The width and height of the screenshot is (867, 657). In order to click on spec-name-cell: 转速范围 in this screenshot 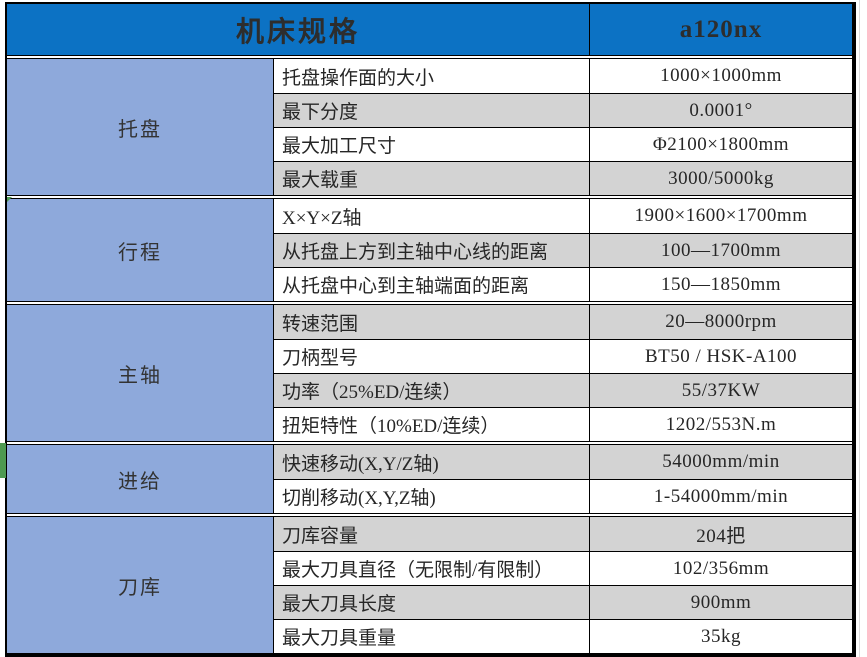, I will do `click(431, 322)`.